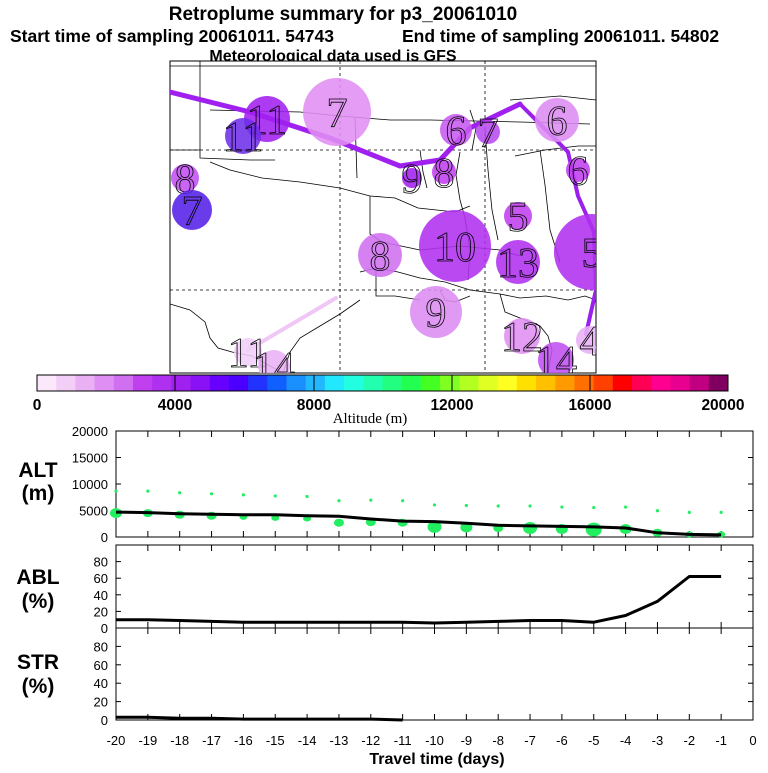  Describe the element at coordinates (370, 740) in the screenshot. I see `x-tick-label: -12` at that location.